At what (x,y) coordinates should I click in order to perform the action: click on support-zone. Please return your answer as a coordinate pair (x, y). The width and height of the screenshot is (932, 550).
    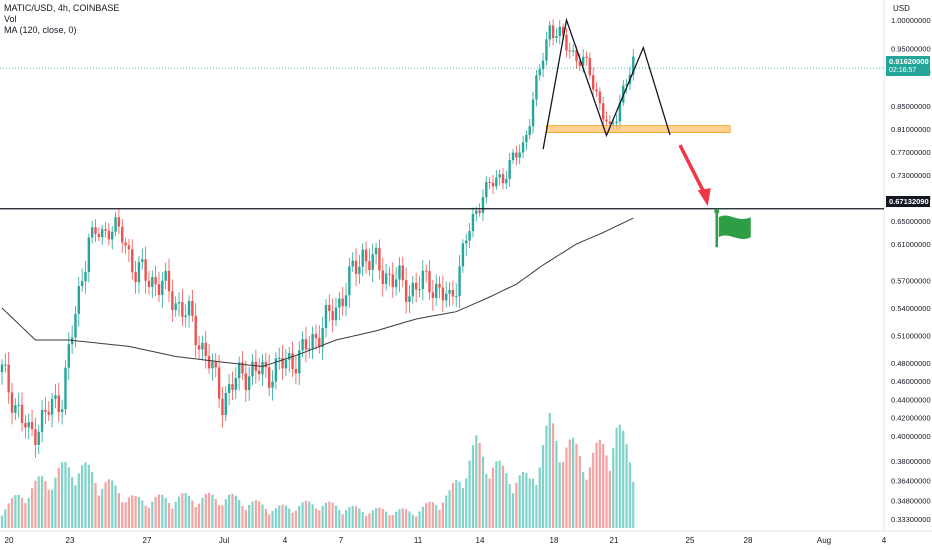
    Looking at the image, I should click on (638, 129).